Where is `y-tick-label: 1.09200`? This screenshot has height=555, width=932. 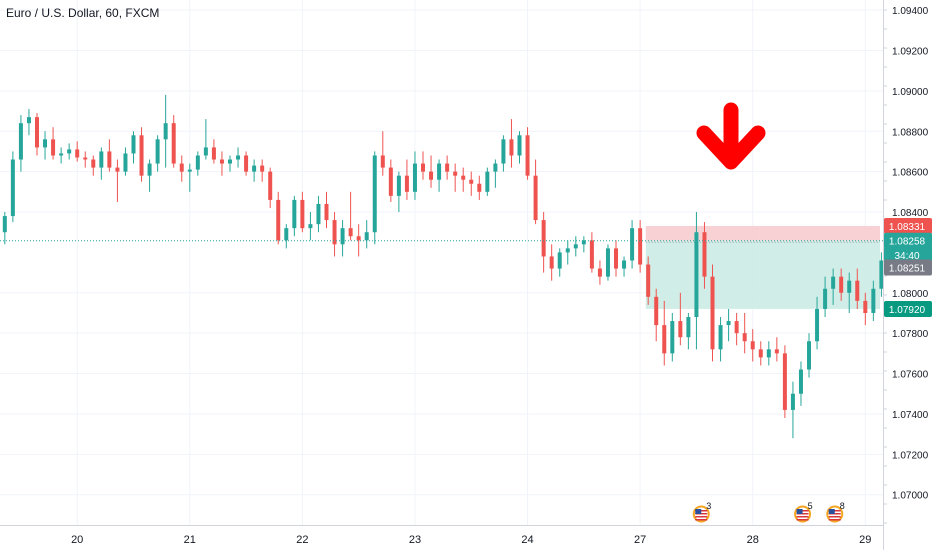
y-tick-label: 1.09200 is located at coordinates (910, 51).